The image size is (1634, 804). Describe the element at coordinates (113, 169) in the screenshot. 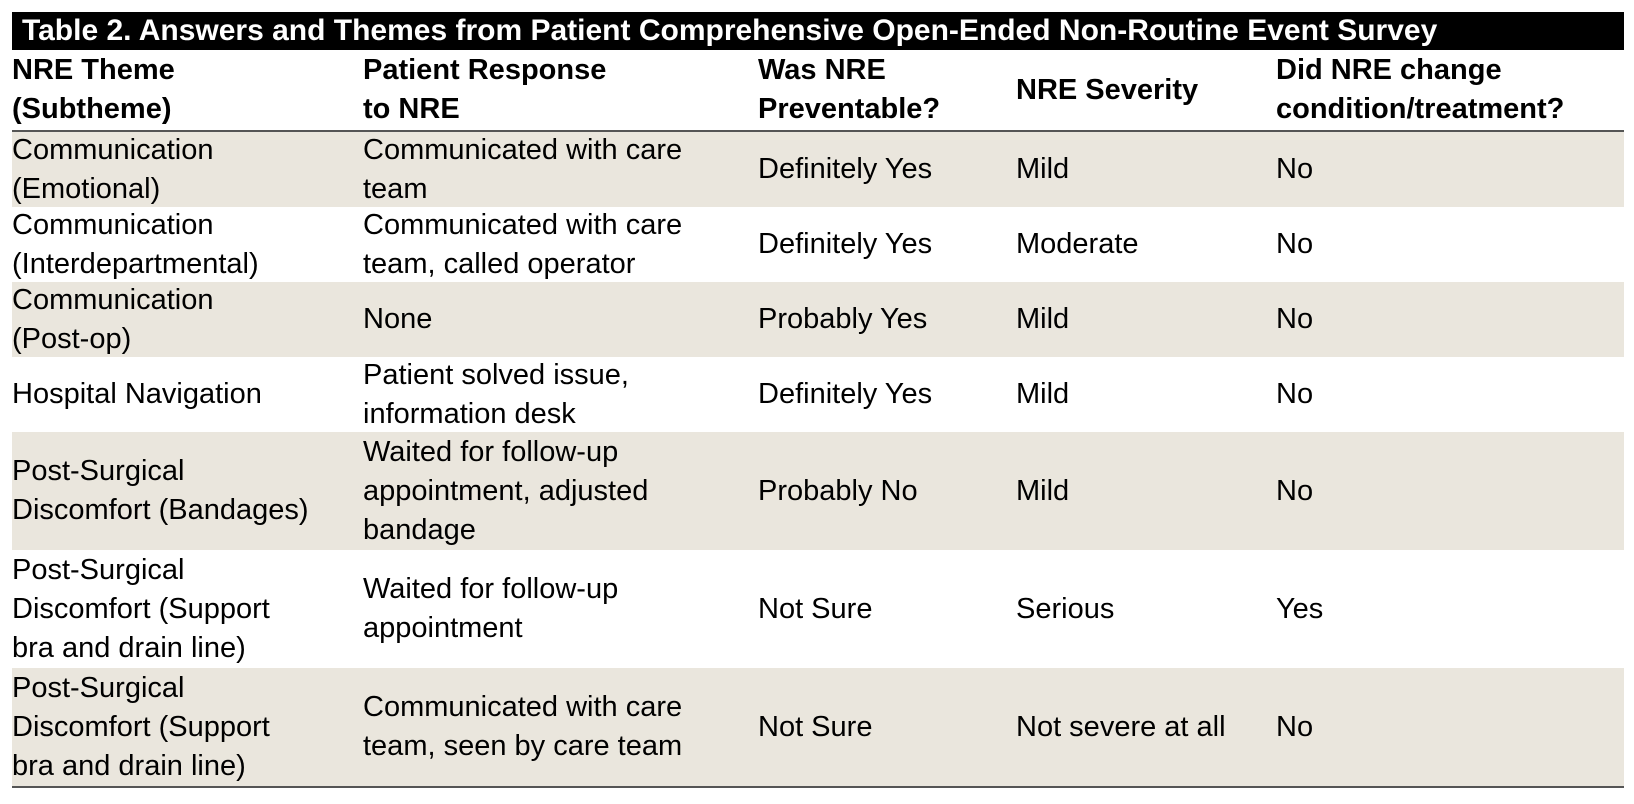

I see `cell-theme: Communication (Emotional)` at that location.